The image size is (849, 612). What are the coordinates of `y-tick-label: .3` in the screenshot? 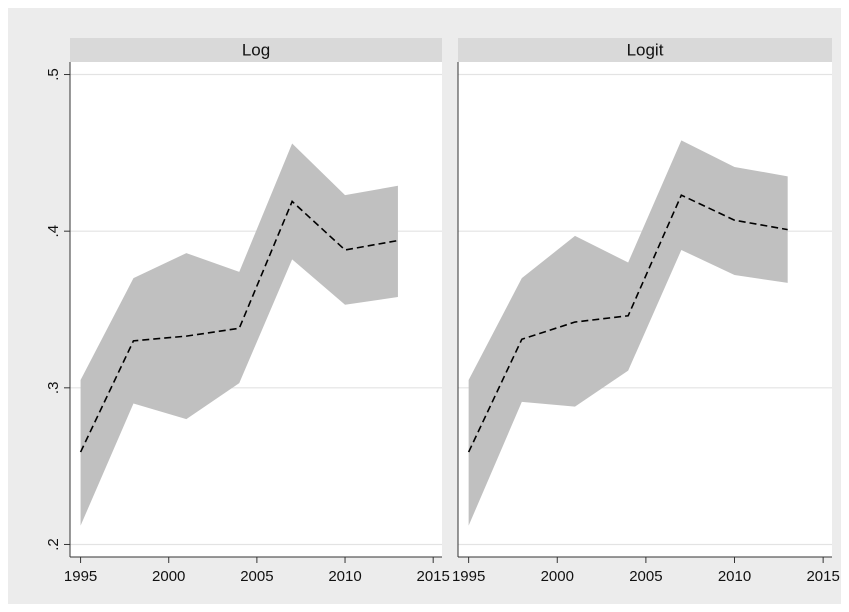 It's located at (53, 388).